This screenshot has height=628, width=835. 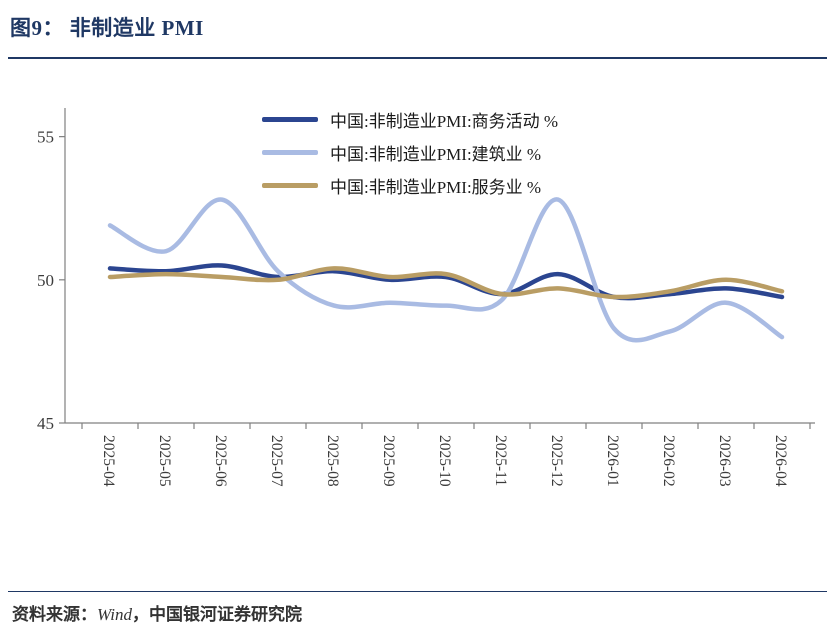 What do you see at coordinates (107, 28) in the screenshot?
I see `figure-title: 图9： 非制造业 PMI` at bounding box center [107, 28].